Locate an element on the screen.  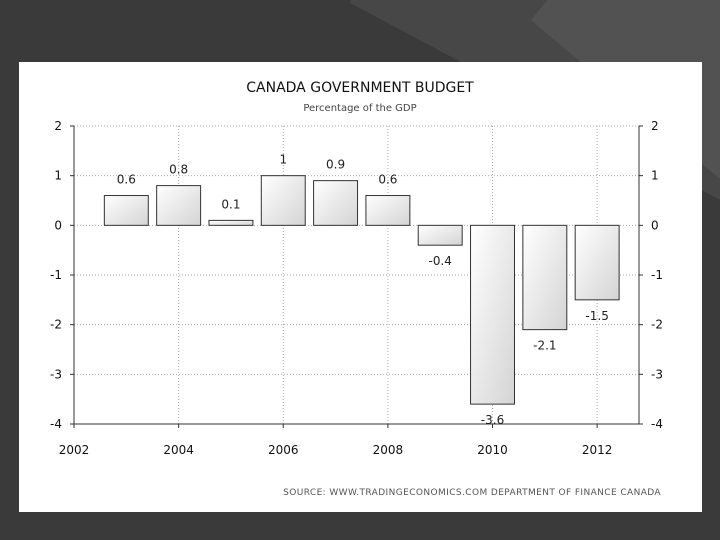
y-tick-label: 0 is located at coordinates (58, 225).